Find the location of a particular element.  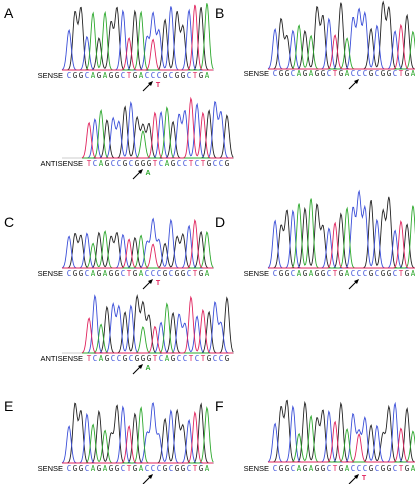

panel-label: F is located at coordinates (219, 406).